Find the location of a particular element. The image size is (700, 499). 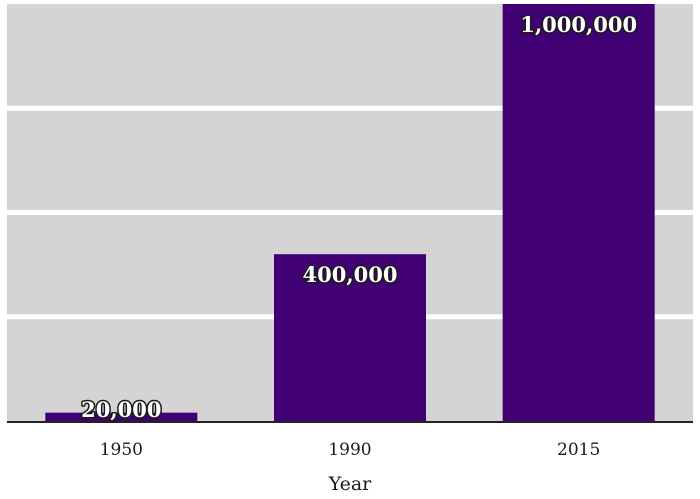

bar-1990 is located at coordinates (350, 337).